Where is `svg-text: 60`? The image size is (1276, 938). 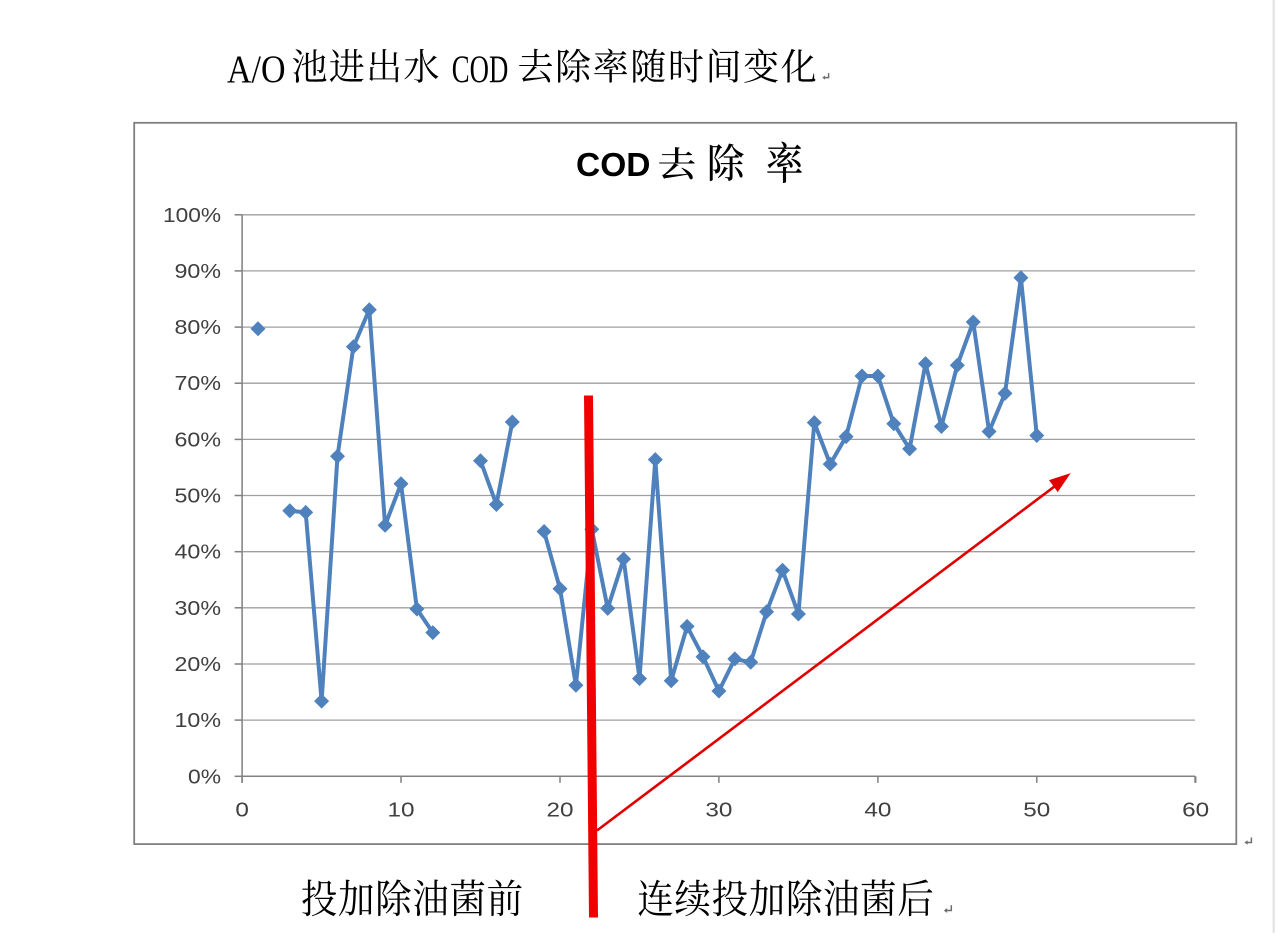 svg-text: 60 is located at coordinates (1195, 811).